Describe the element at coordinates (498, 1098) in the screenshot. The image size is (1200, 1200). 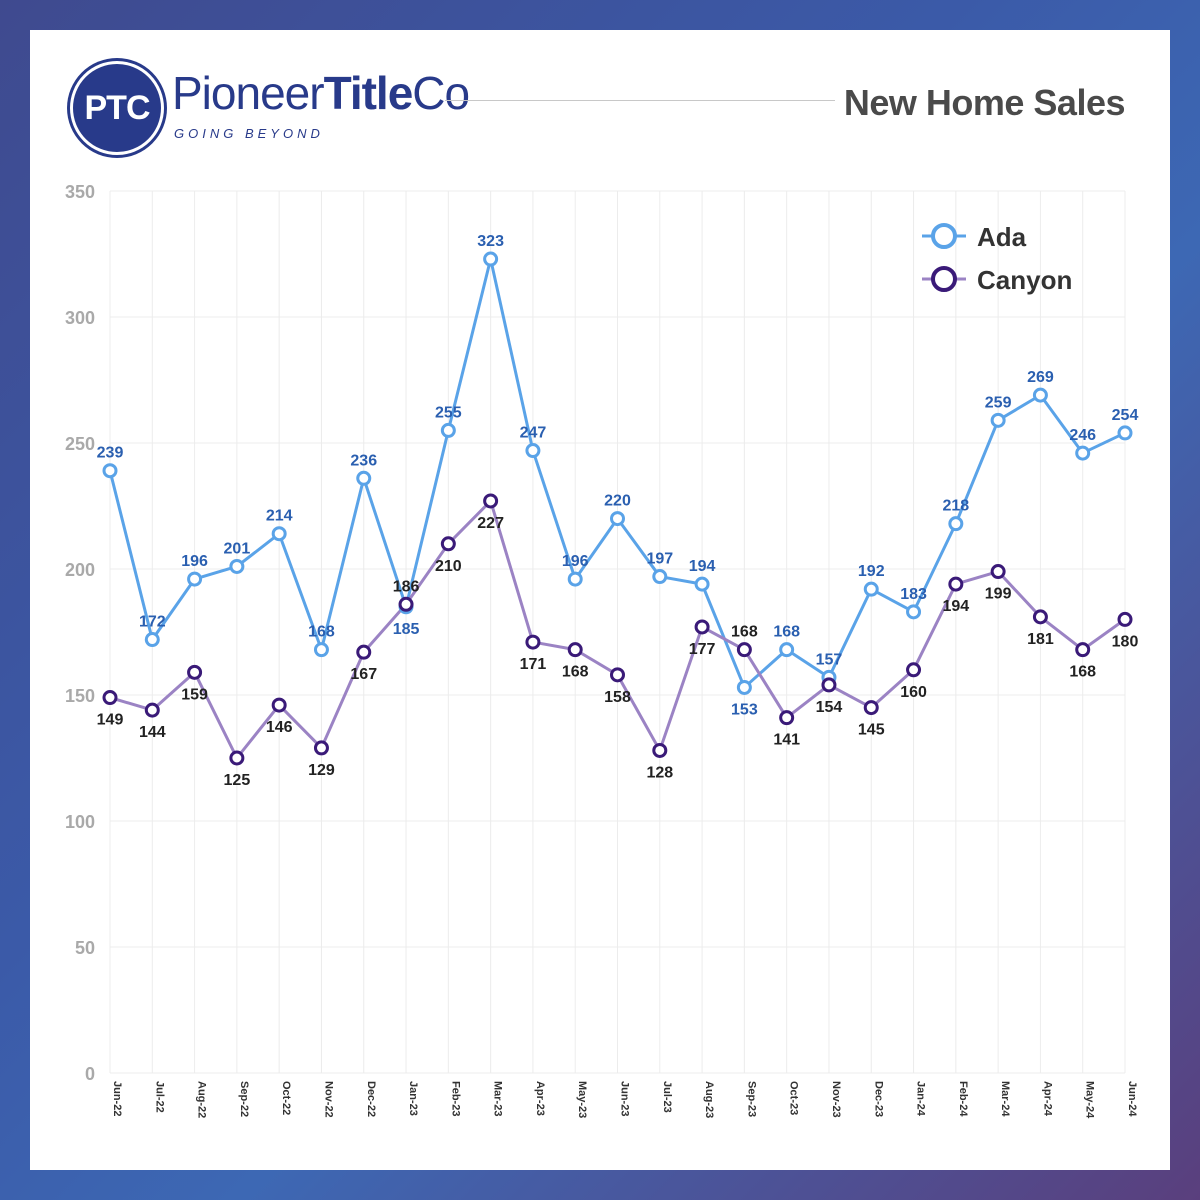
I see `x-tick-label: Mar-23` at that location.